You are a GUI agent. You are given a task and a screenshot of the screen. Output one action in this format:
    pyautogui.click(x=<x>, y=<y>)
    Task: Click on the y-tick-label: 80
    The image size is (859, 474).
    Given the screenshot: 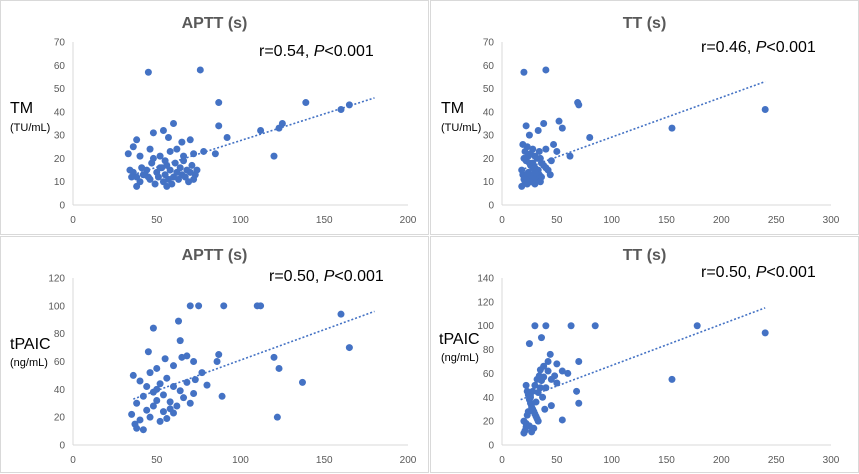 What is the action you would take?
    pyautogui.click(x=489, y=350)
    